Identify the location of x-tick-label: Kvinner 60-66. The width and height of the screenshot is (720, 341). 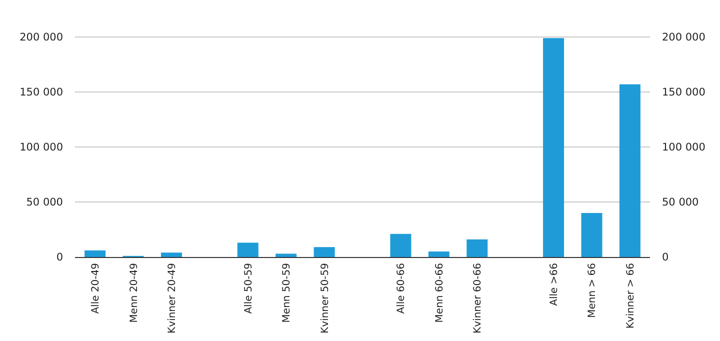
(478, 298).